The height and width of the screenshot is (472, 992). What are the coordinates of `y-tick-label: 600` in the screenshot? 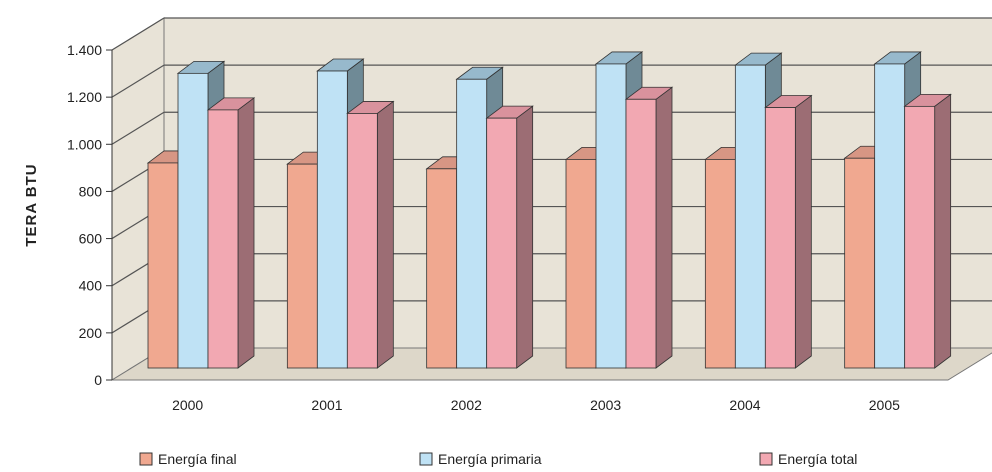 It's located at (91, 239).